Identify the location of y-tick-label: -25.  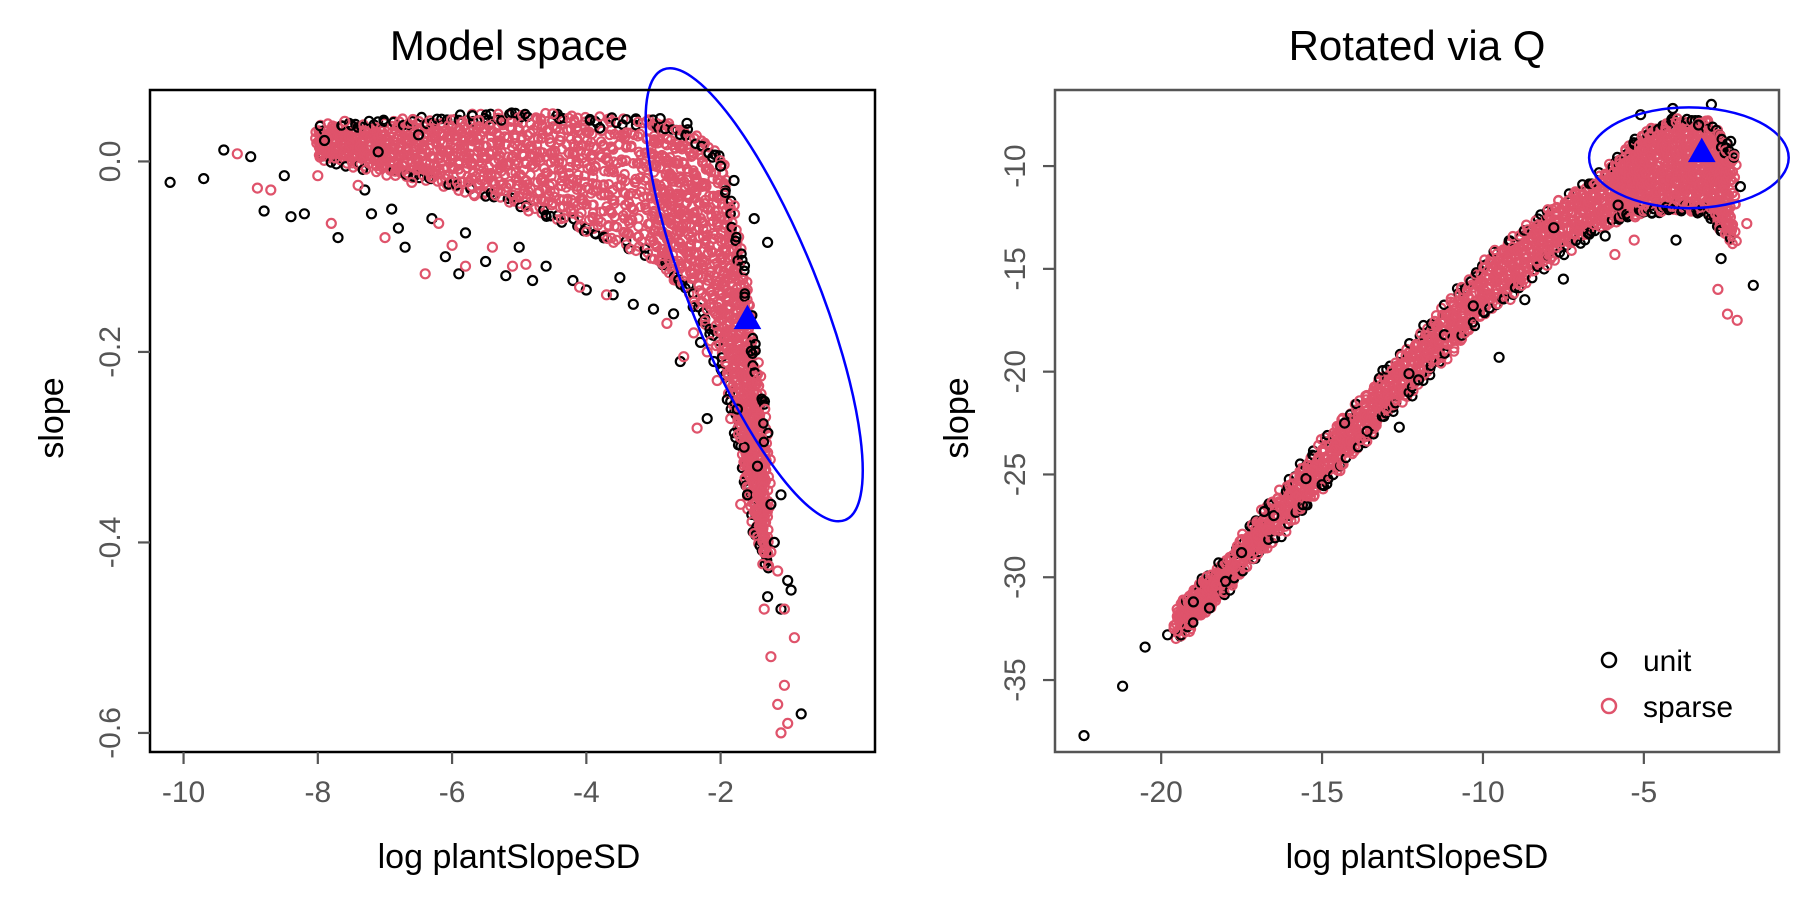
(1015, 474).